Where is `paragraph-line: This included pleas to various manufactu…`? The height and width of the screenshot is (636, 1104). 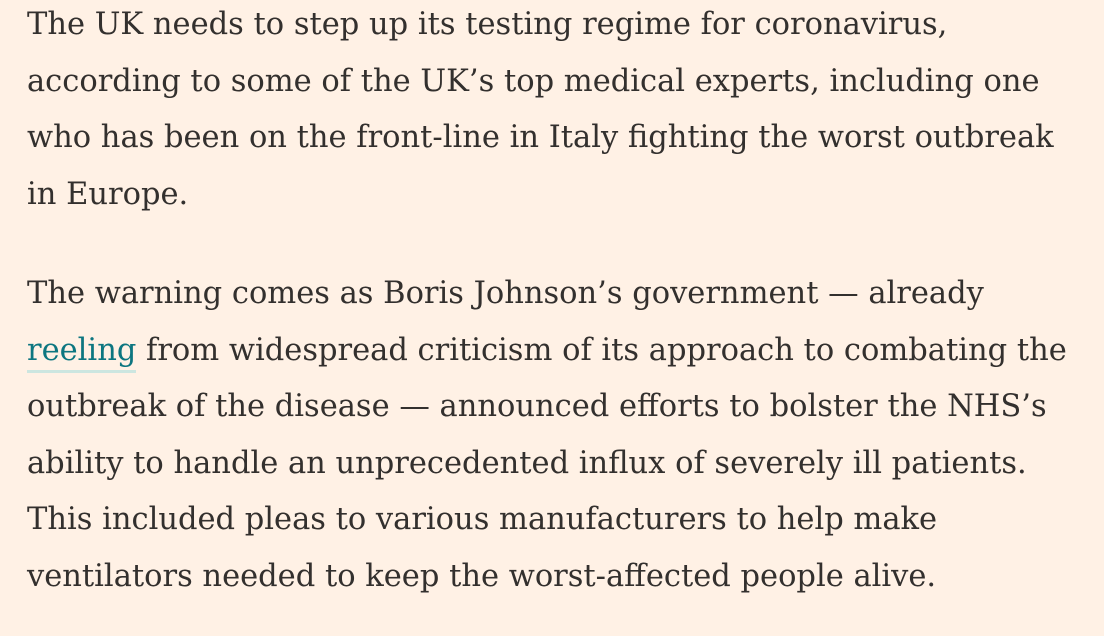 paragraph-line: This included pleas to various manufactu… is located at coordinates (482, 519).